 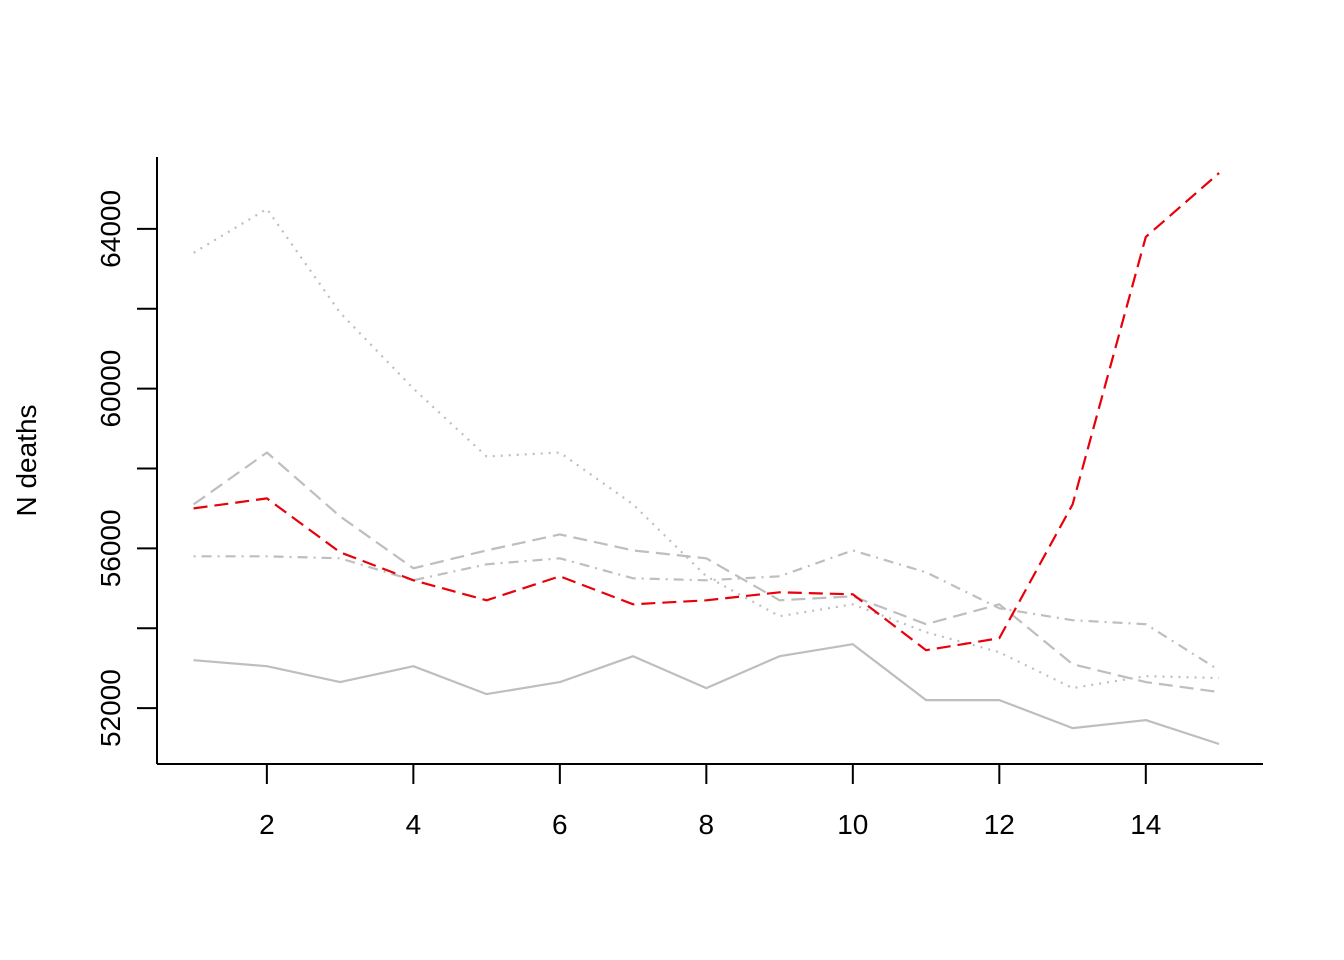 What do you see at coordinates (999, 824) in the screenshot?
I see `x-tick-label: 12` at bounding box center [999, 824].